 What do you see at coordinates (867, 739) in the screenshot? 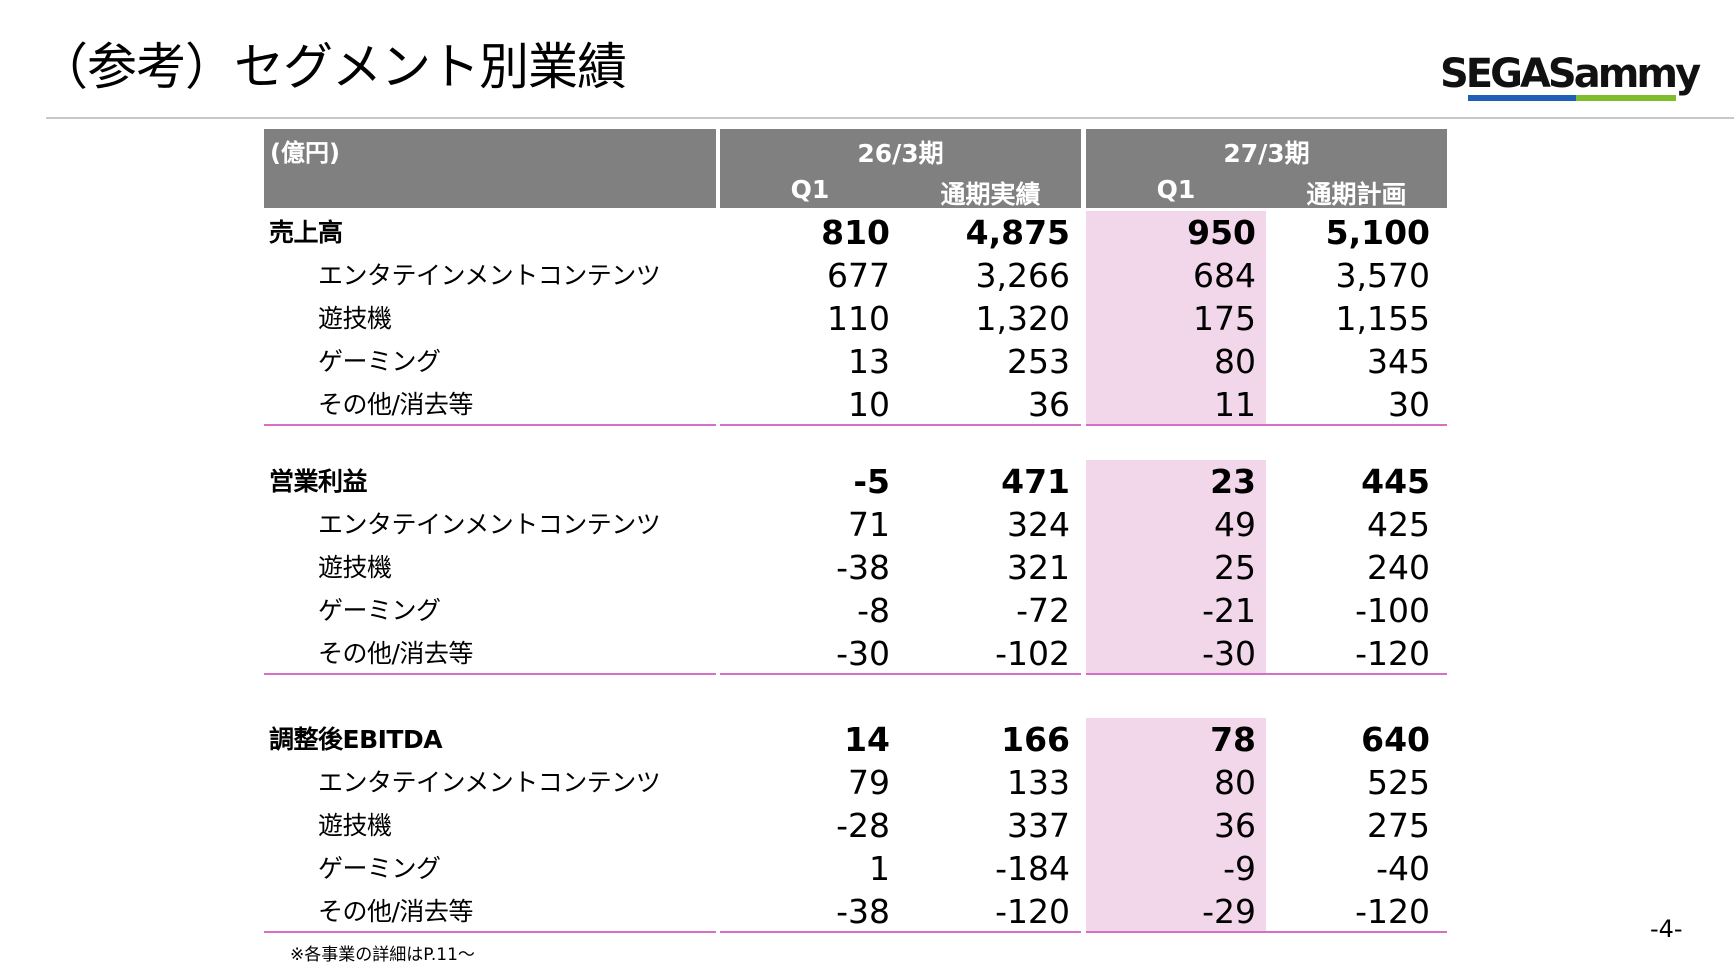
I see `value-cell: 14` at bounding box center [867, 739].